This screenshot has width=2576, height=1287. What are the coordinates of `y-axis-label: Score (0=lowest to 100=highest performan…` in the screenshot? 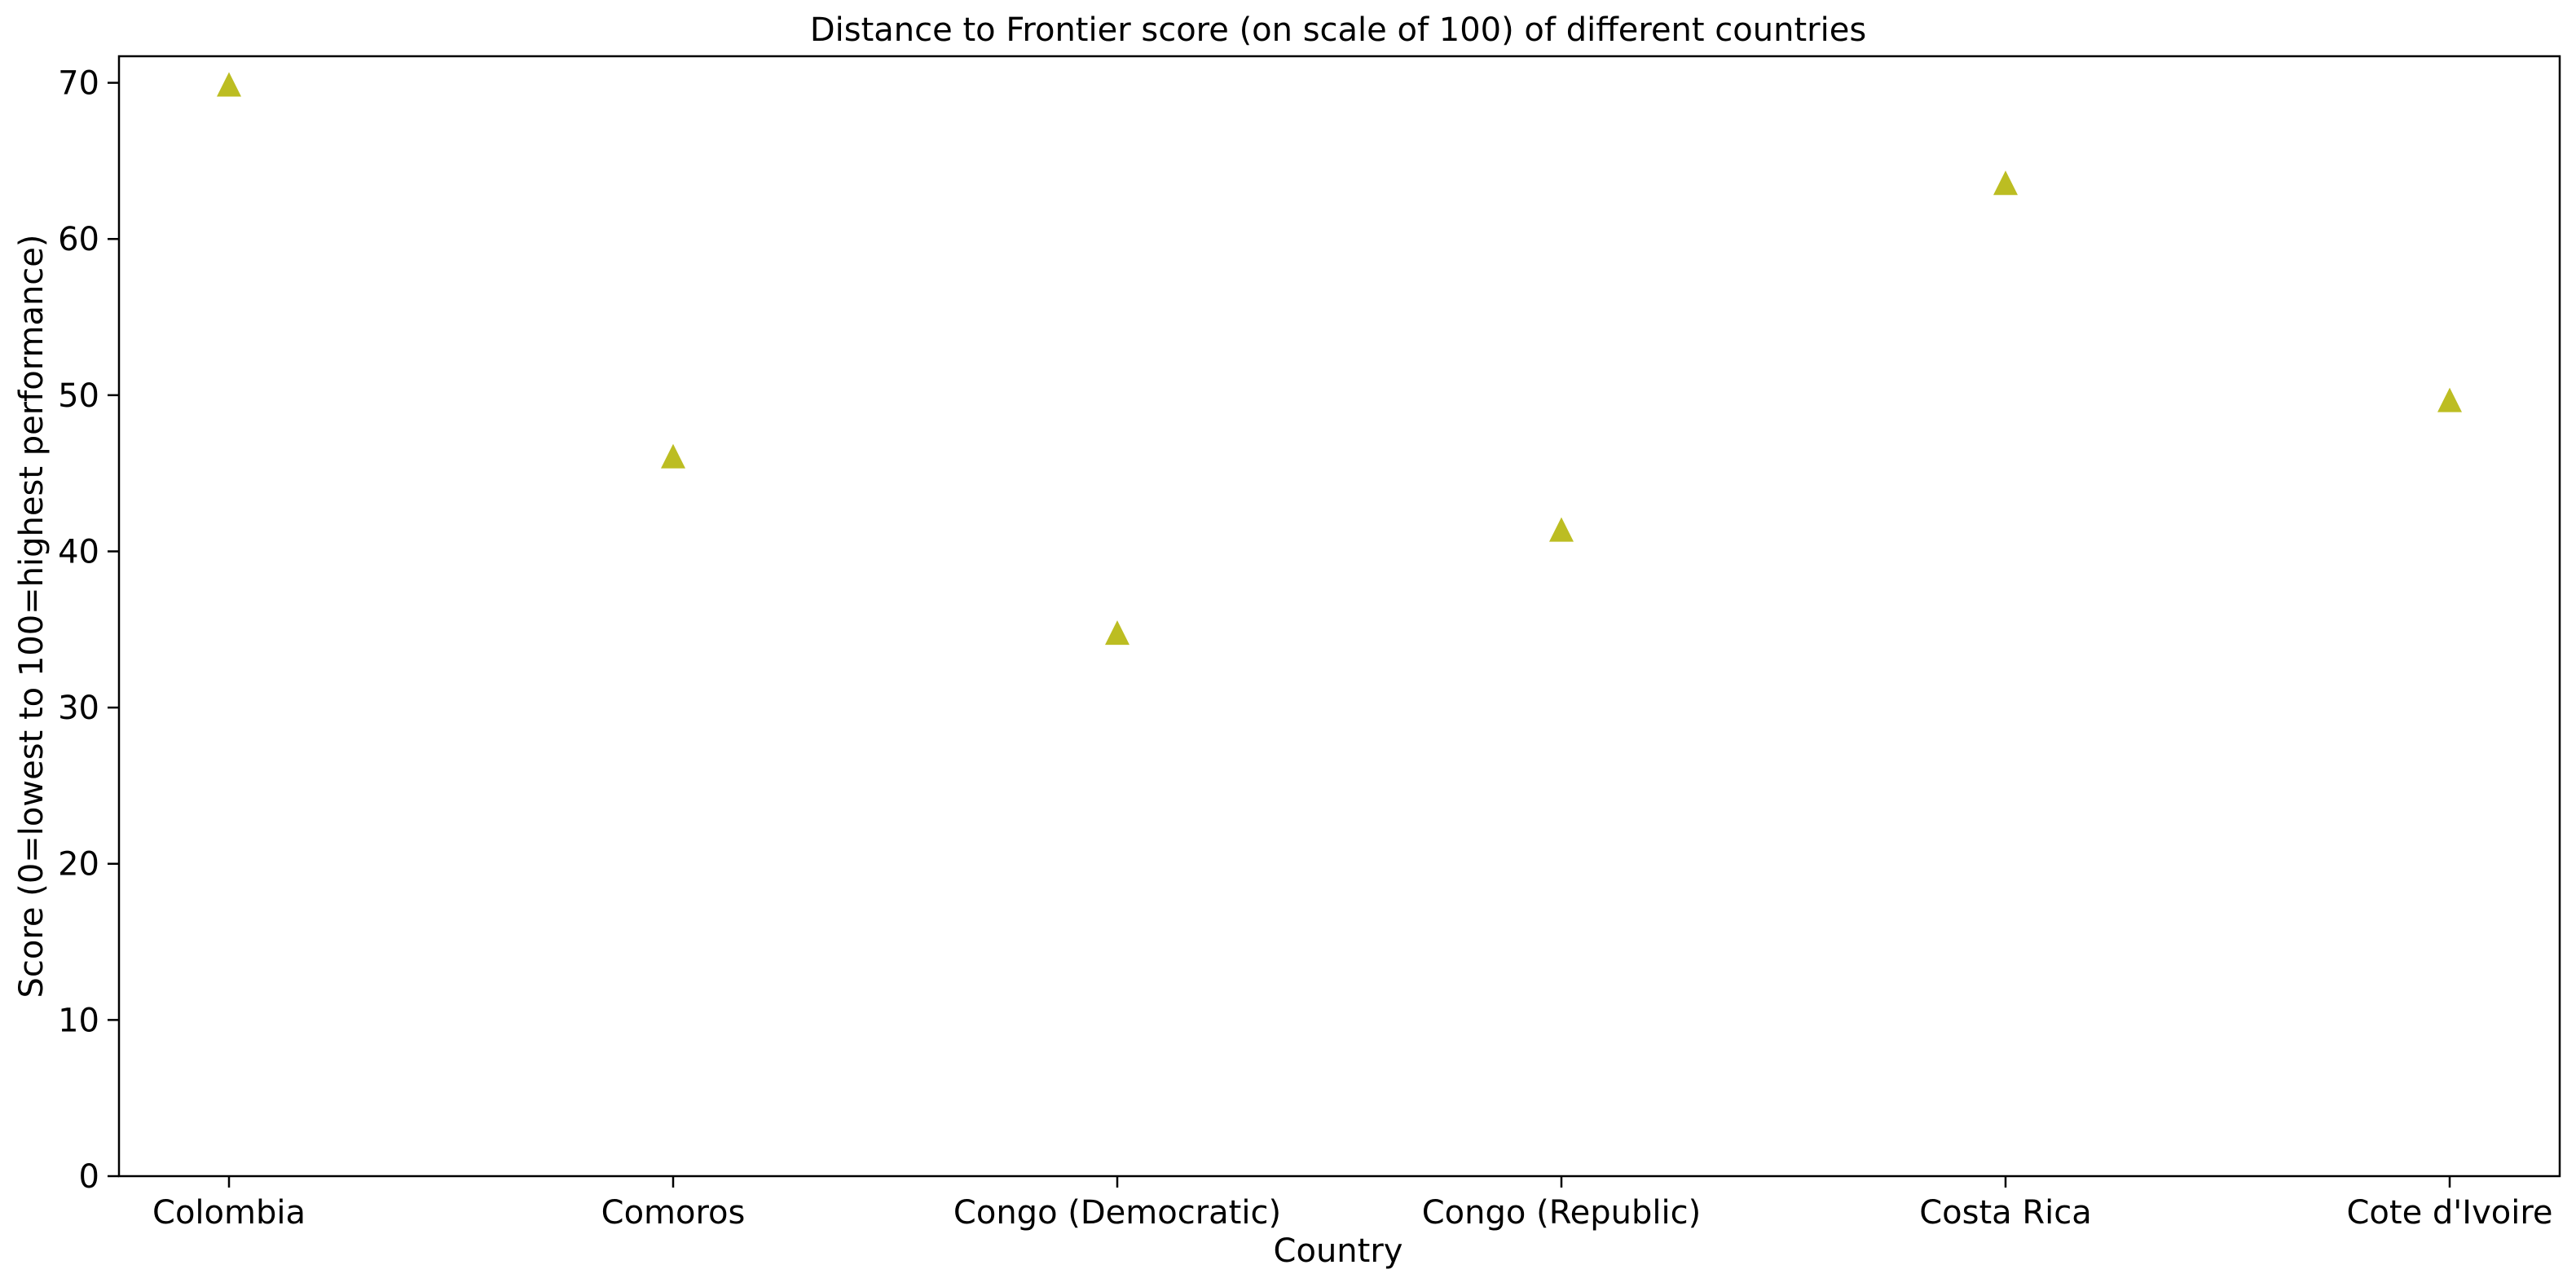 It's located at (32, 616).